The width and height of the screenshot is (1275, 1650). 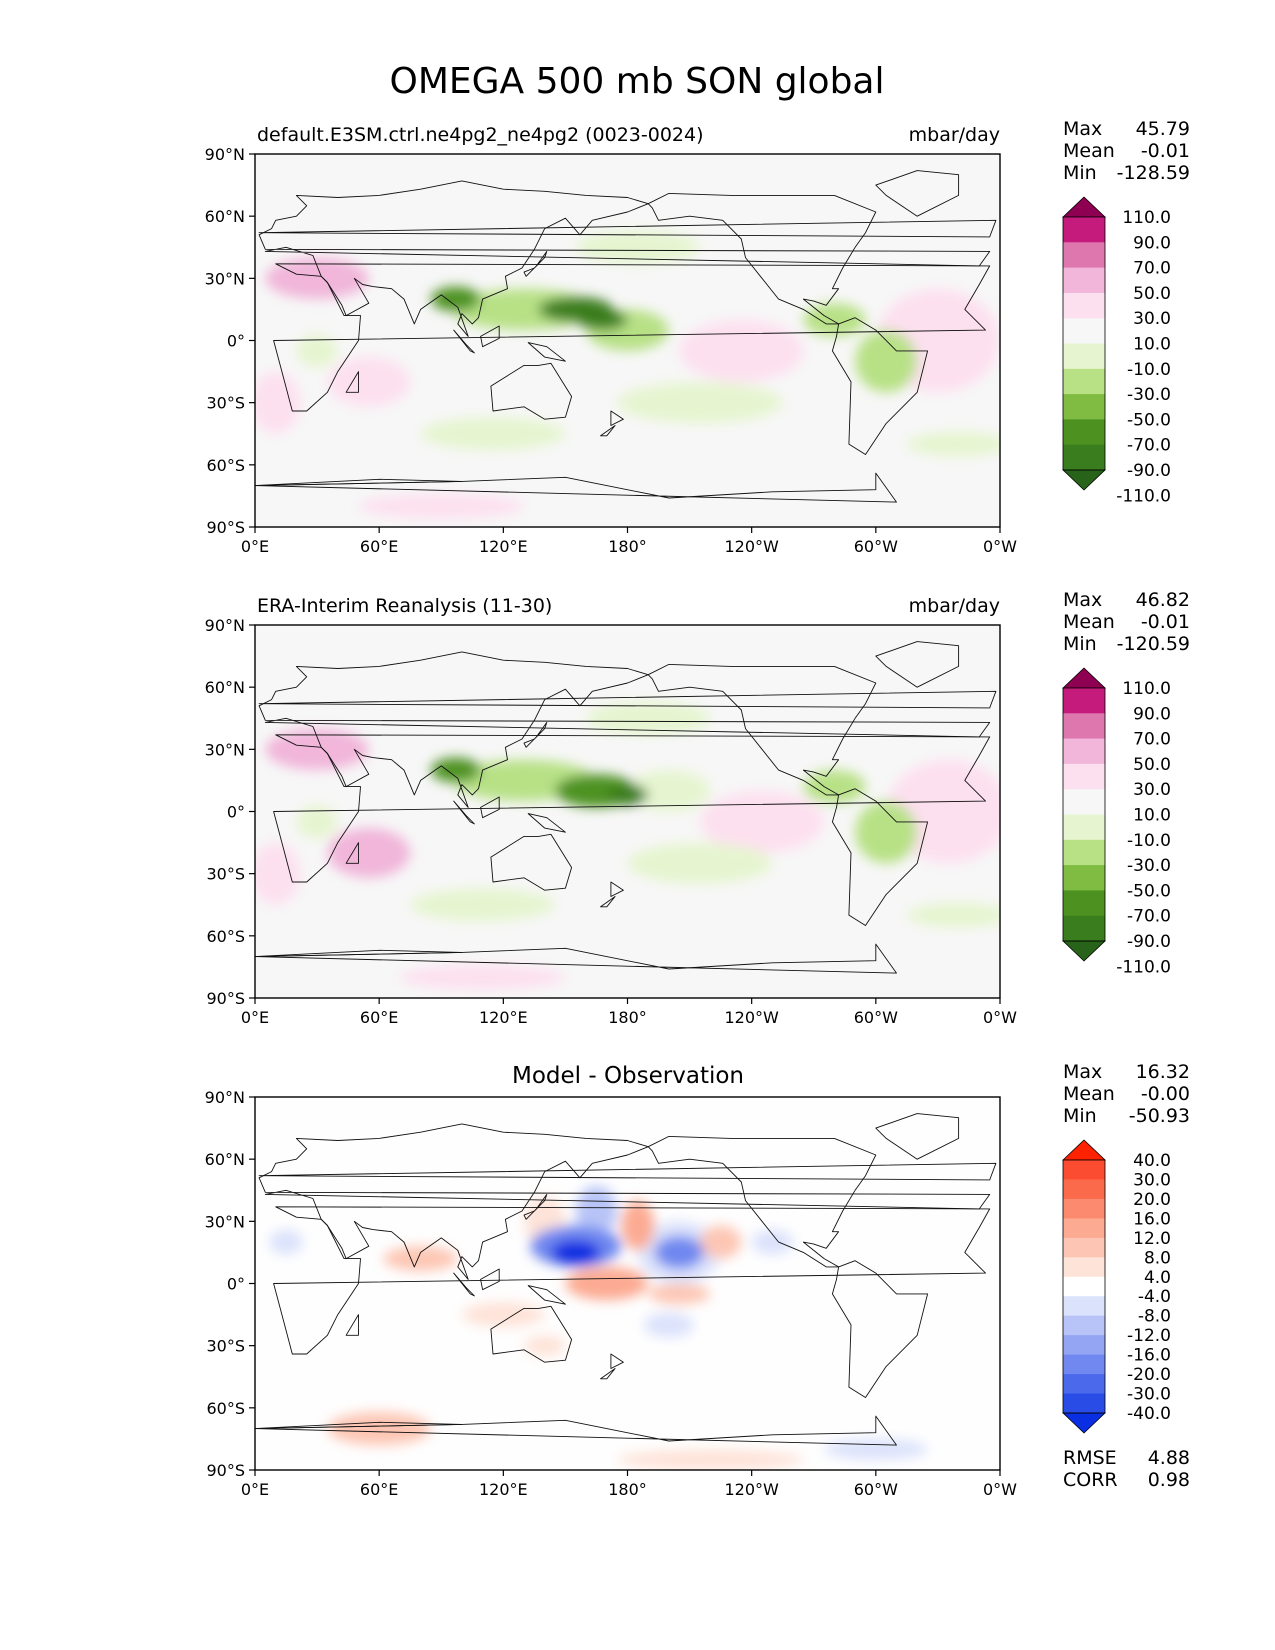 I want to click on y-tick-label: 30°S, so click(x=225, y=874).